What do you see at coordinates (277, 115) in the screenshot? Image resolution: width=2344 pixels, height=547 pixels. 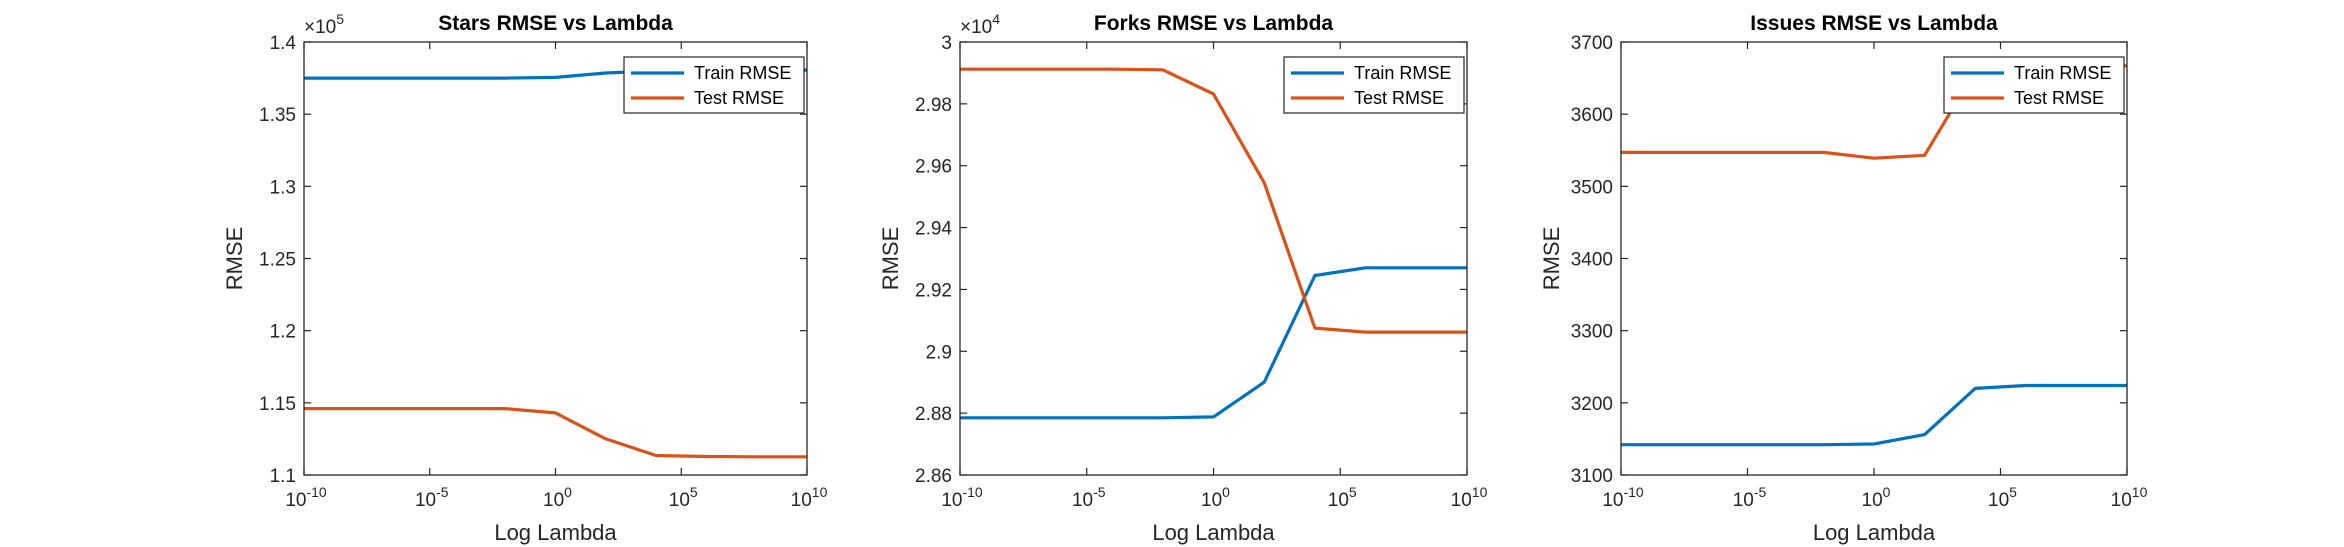 I see `y-tick-label: 1.35` at bounding box center [277, 115].